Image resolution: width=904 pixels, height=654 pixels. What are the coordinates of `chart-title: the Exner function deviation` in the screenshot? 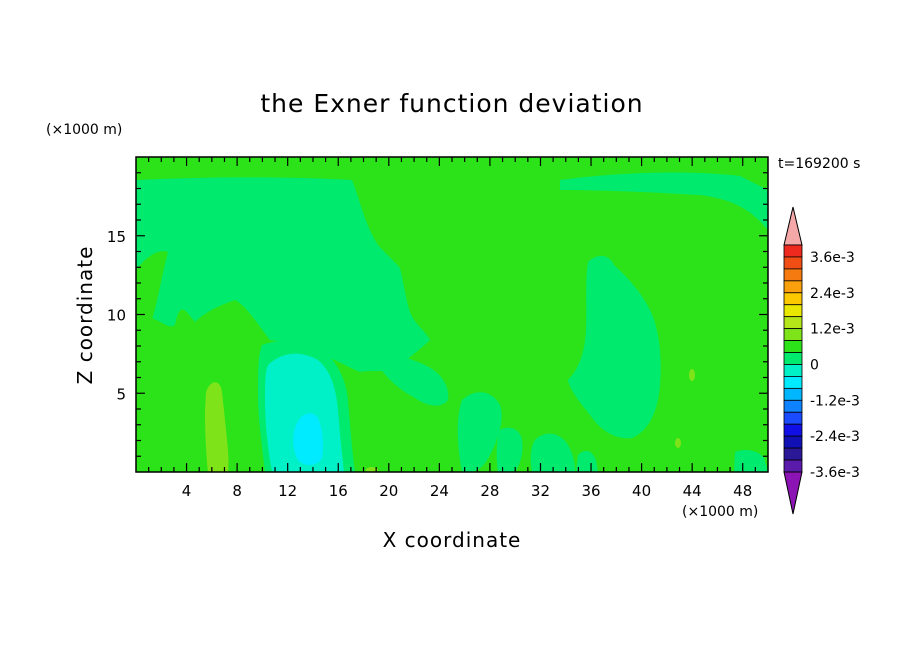 It's located at (451, 103).